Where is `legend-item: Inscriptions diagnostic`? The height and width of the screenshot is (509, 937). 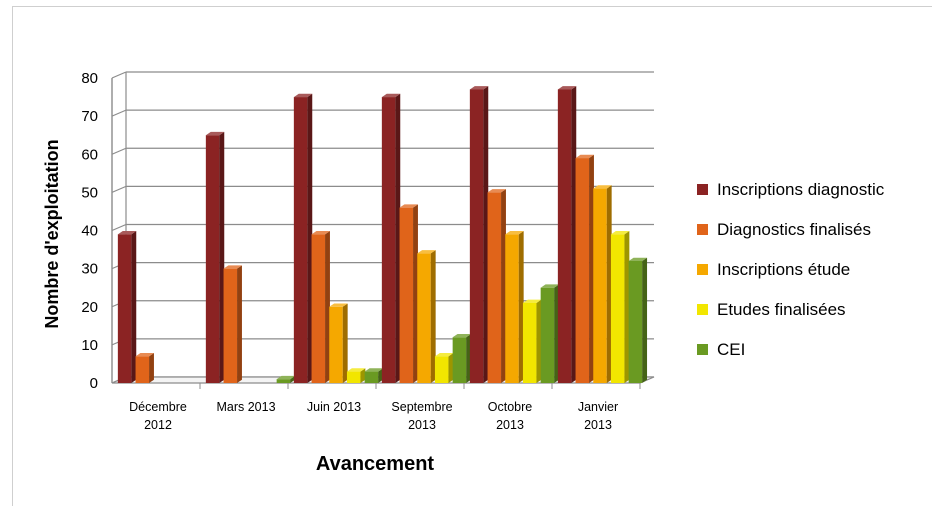
legend-item: Inscriptions diagnostic is located at coordinates (791, 189).